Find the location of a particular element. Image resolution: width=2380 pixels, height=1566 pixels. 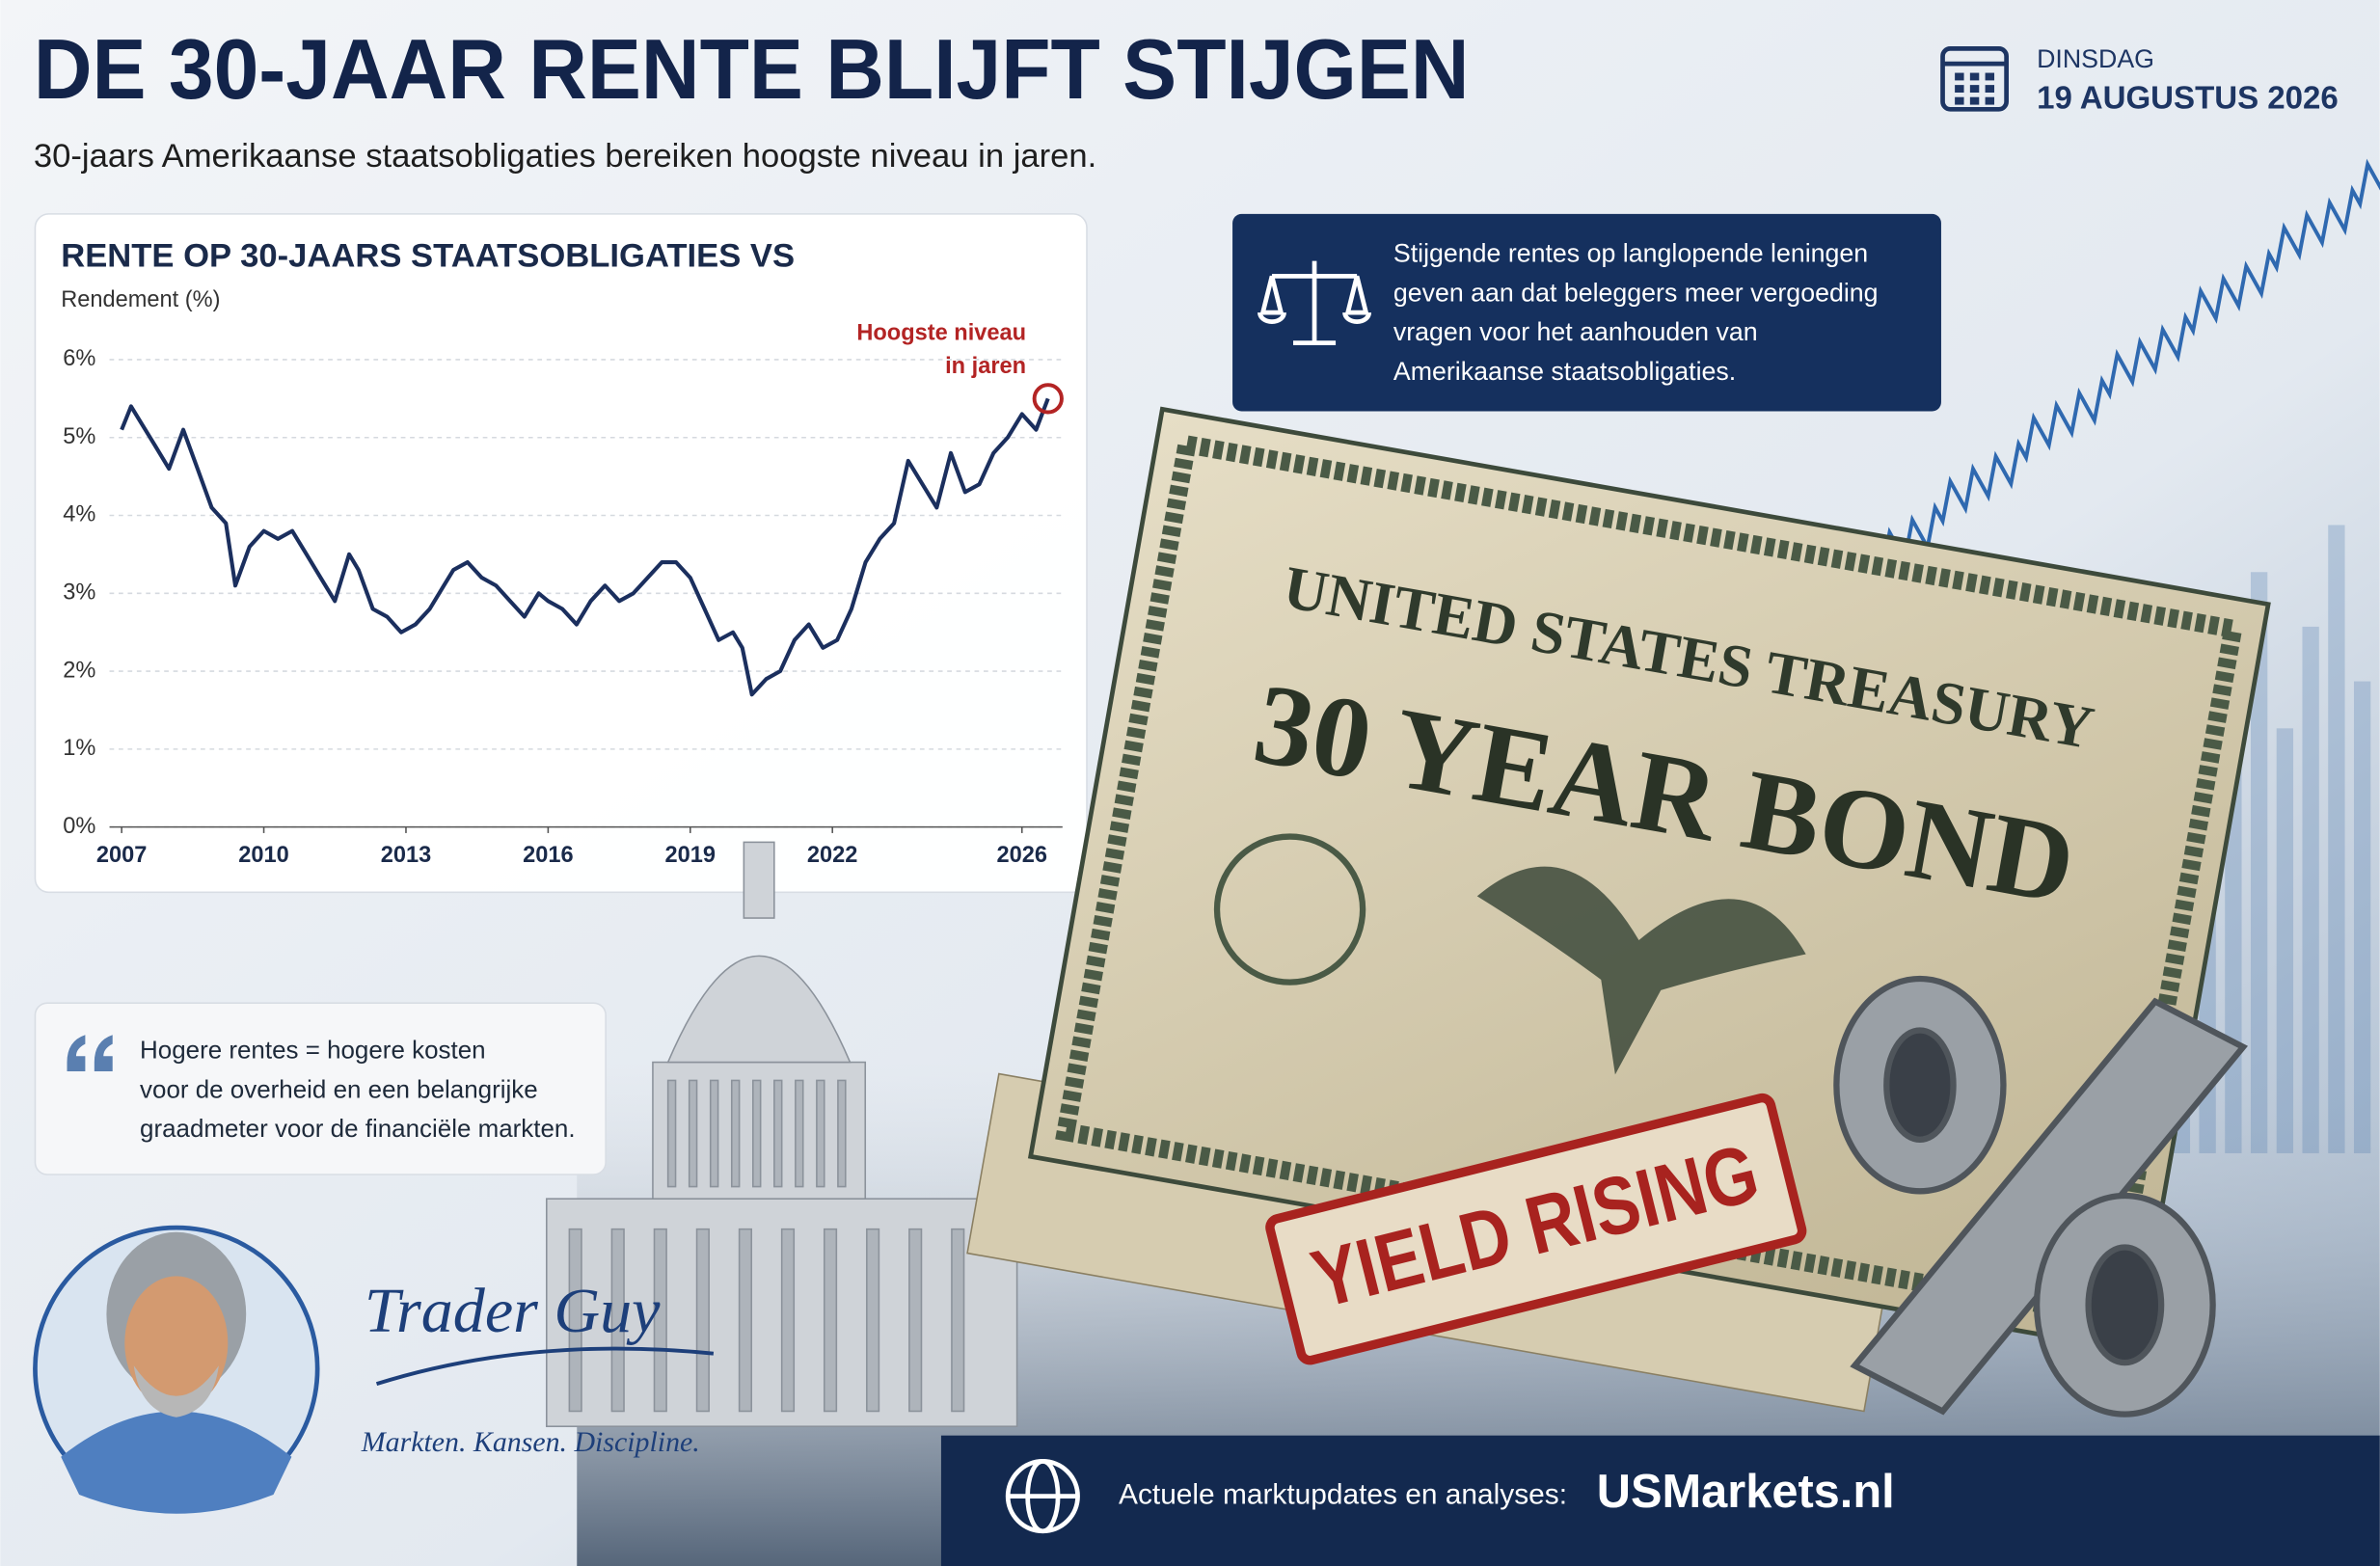

footer-label: Actuele marktupdates en analyses: is located at coordinates (1343, 1495).